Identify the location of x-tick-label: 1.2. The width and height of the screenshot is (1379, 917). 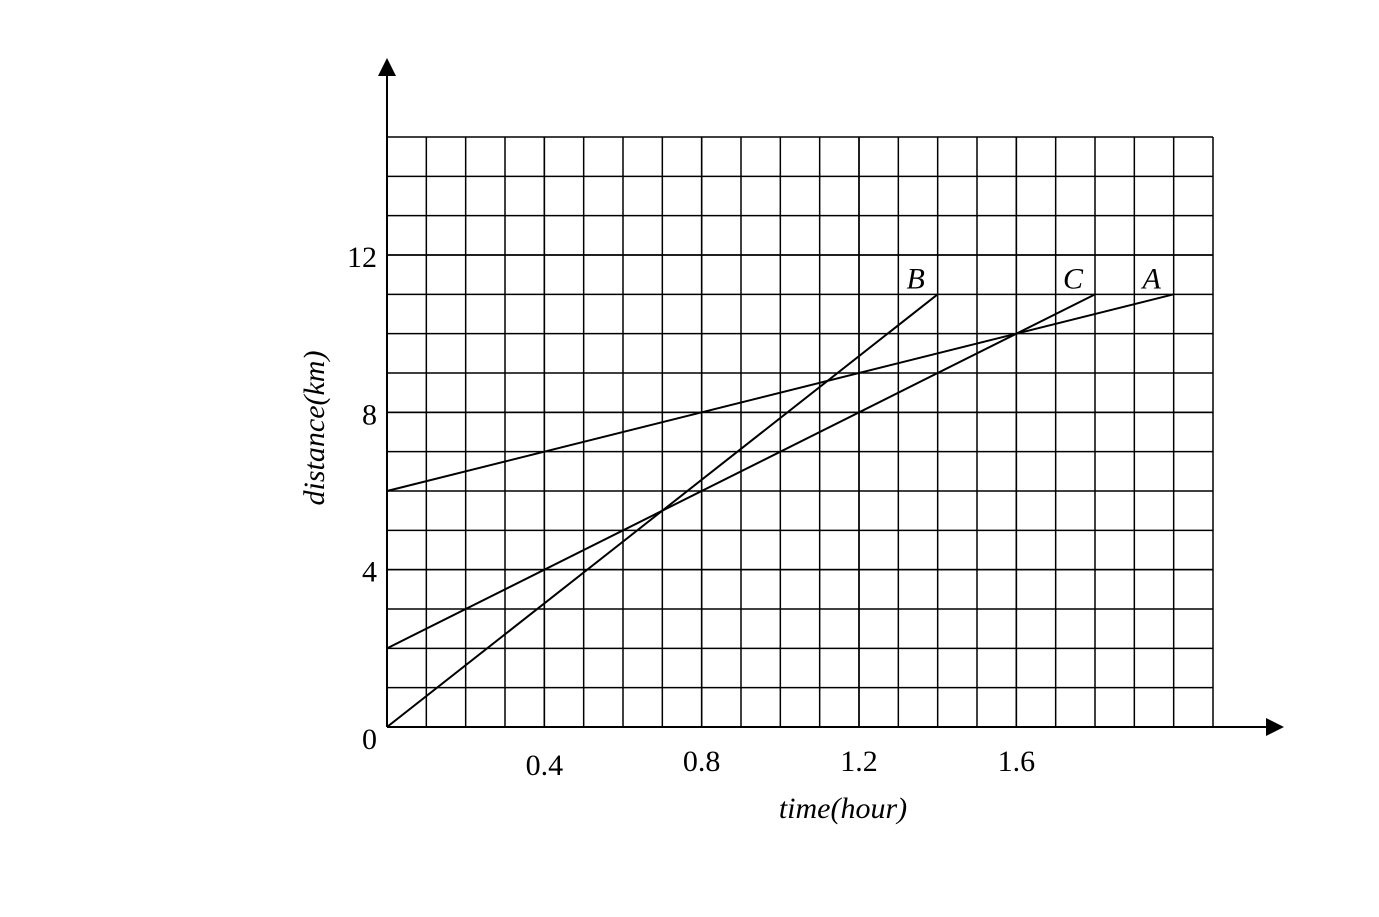
(859, 761).